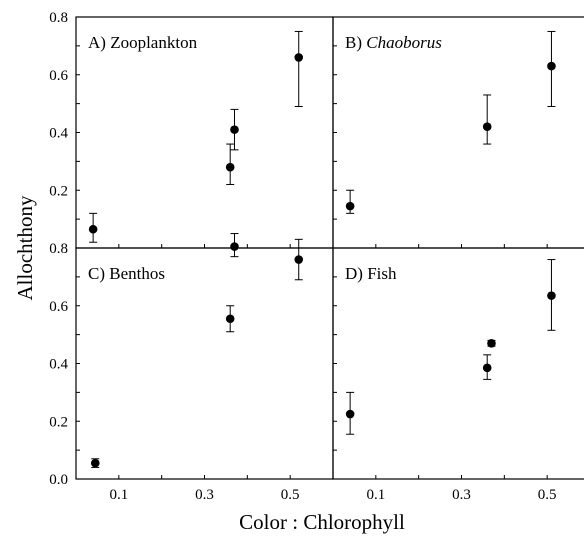  Describe the element at coordinates (404, 42) in the screenshot. I see `panel-taxon-name: Chaoborus` at that location.